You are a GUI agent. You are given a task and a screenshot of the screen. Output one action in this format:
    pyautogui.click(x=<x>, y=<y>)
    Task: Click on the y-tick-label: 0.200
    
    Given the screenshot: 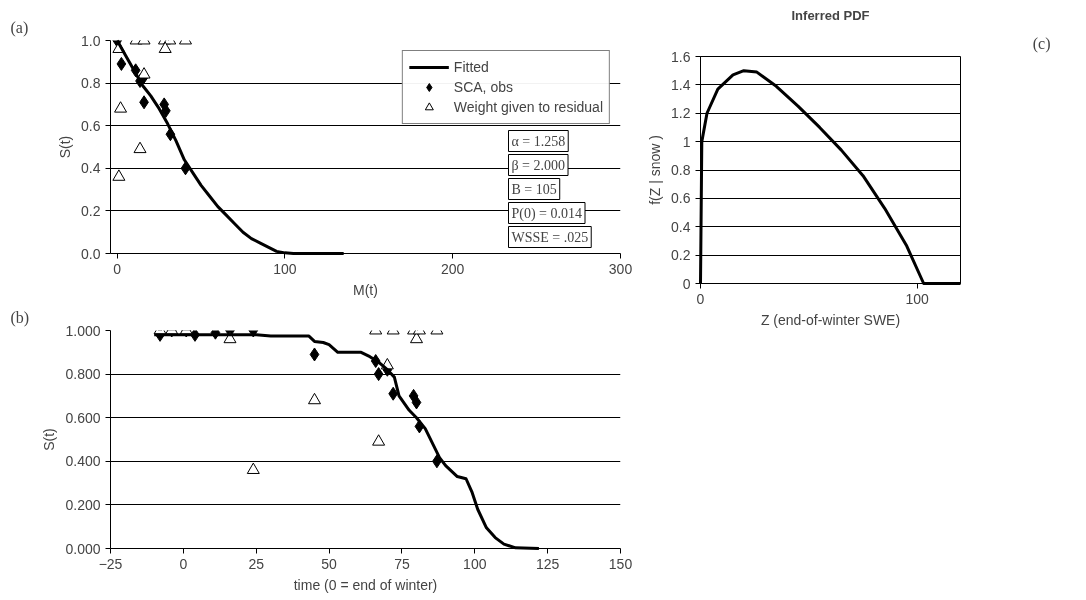 What is the action you would take?
    pyautogui.click(x=83, y=504)
    